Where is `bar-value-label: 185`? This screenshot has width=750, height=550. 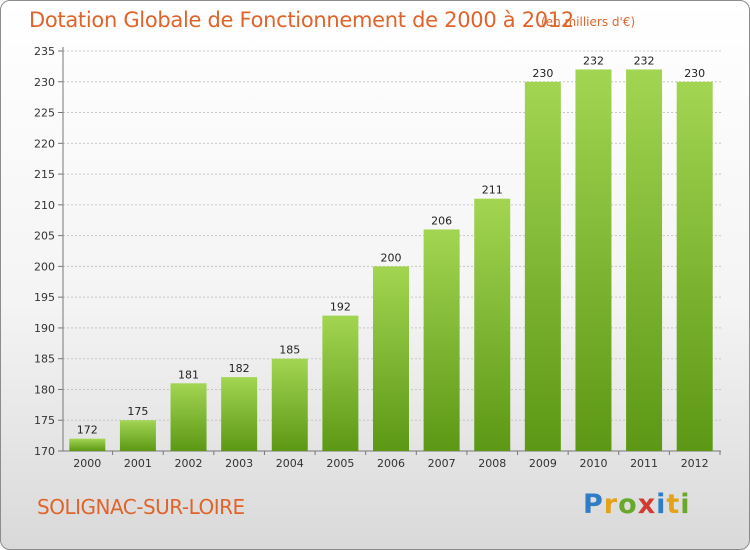
bar-value-label: 185 is located at coordinates (289, 350).